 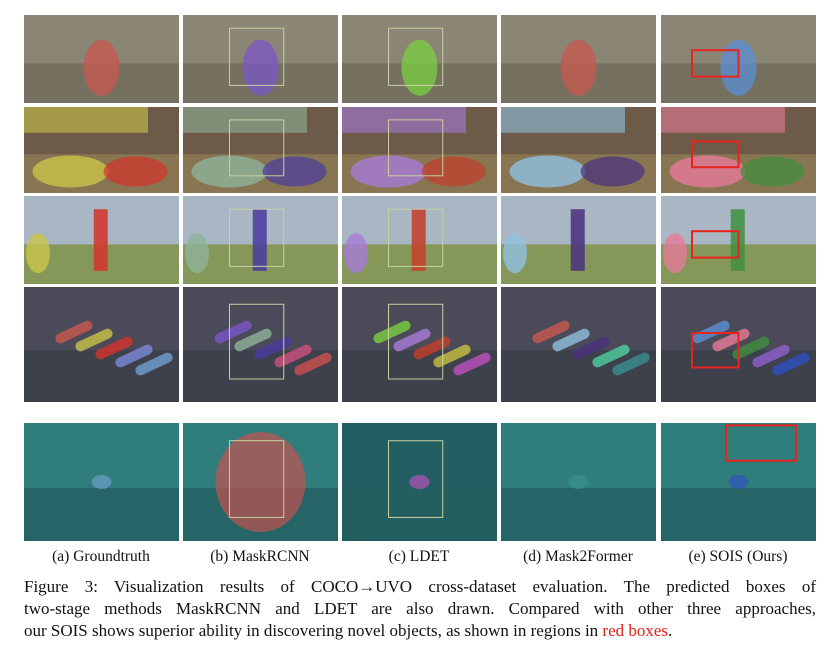 What do you see at coordinates (578, 556) in the screenshot?
I see `column-label: (d) Mask2Former` at bounding box center [578, 556].